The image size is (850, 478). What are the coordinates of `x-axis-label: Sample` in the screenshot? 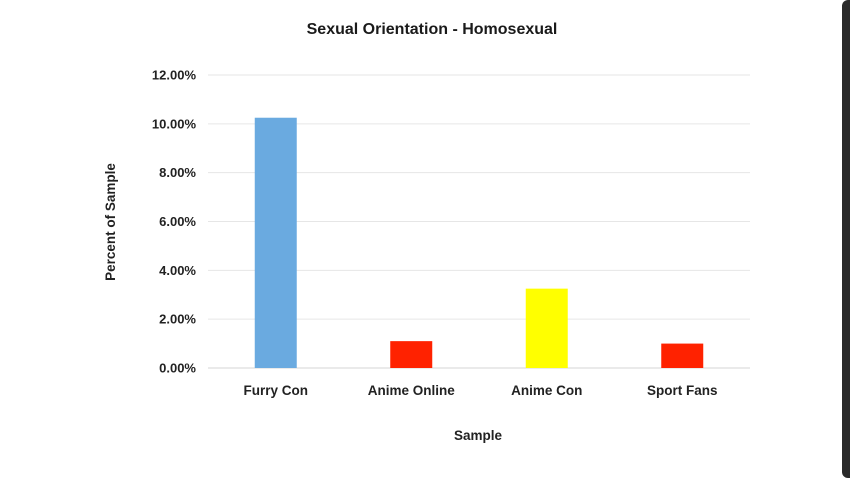 It's located at (478, 435).